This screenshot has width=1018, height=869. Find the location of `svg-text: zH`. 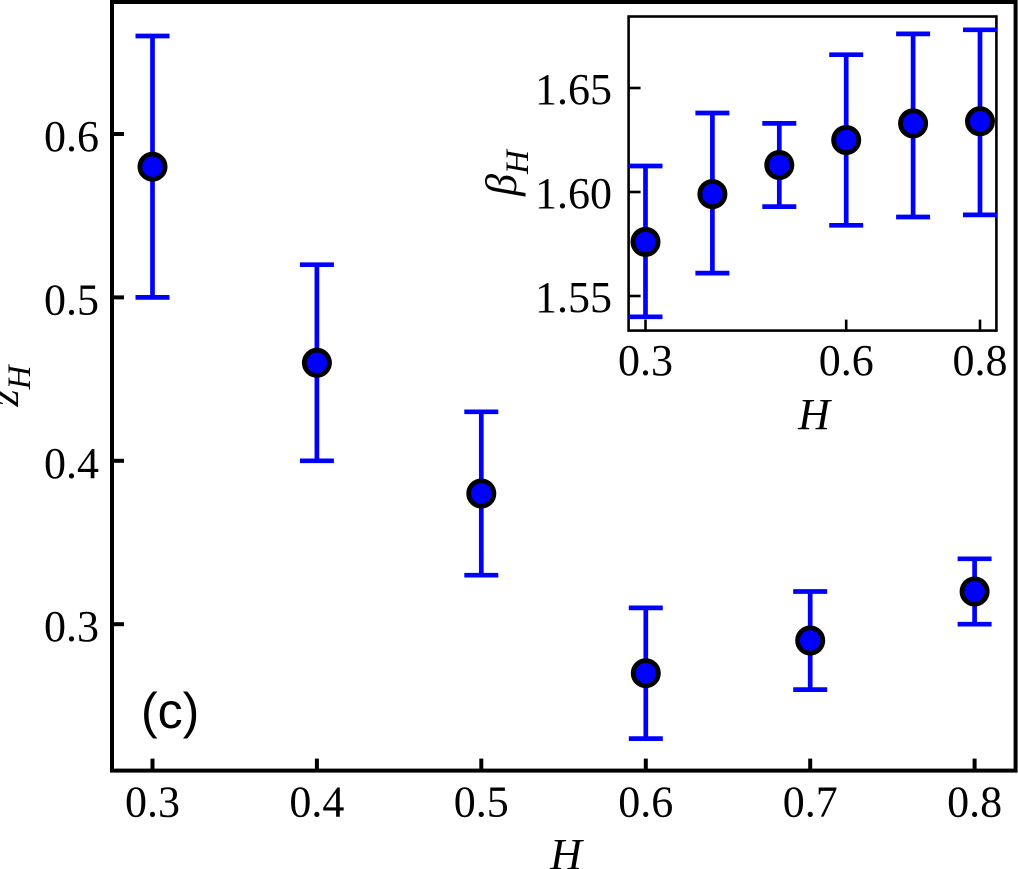

svg-text: zH is located at coordinates (19, 385).